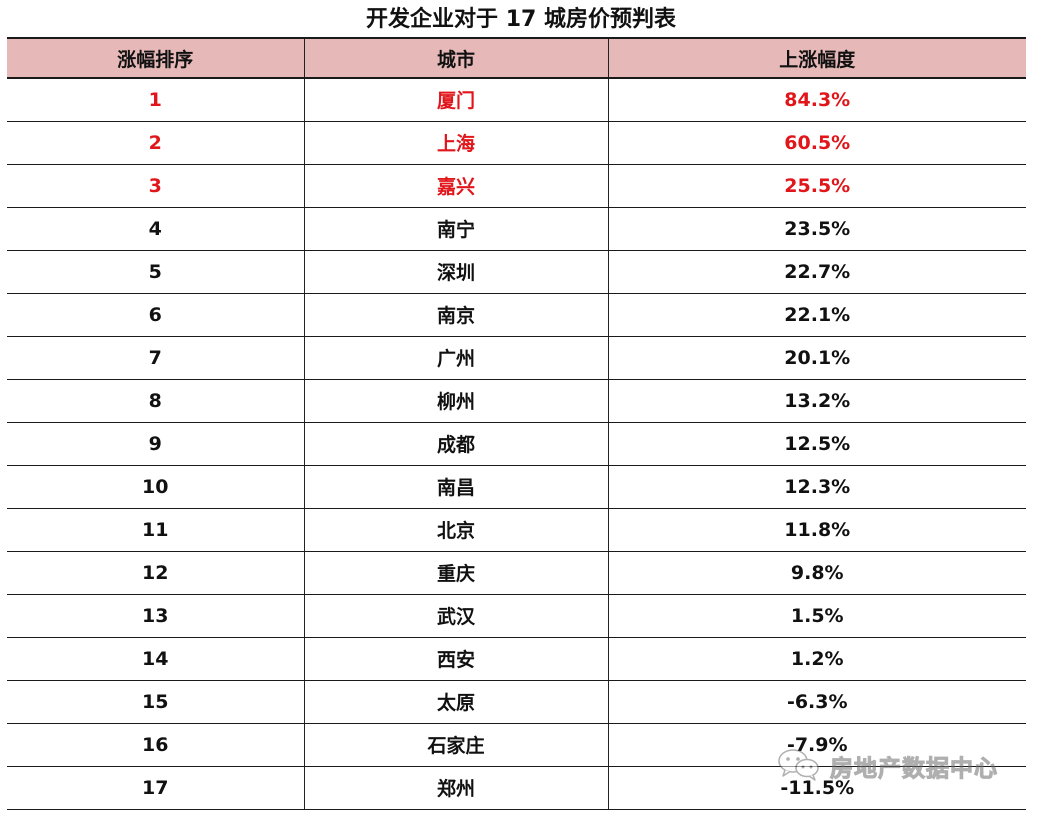 The width and height of the screenshot is (1042, 818). Describe the element at coordinates (816, 573) in the screenshot. I see `increase-cell: 9.8%` at that location.